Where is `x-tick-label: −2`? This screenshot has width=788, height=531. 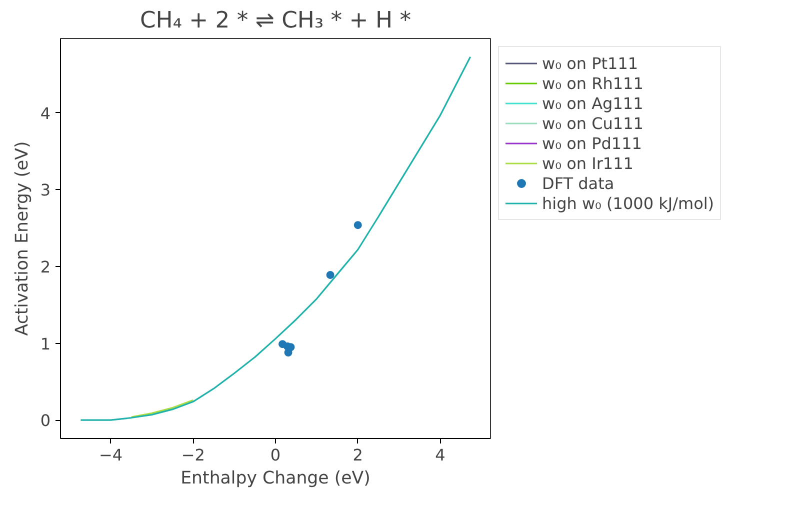 x-tick-label: −2 is located at coordinates (193, 455).